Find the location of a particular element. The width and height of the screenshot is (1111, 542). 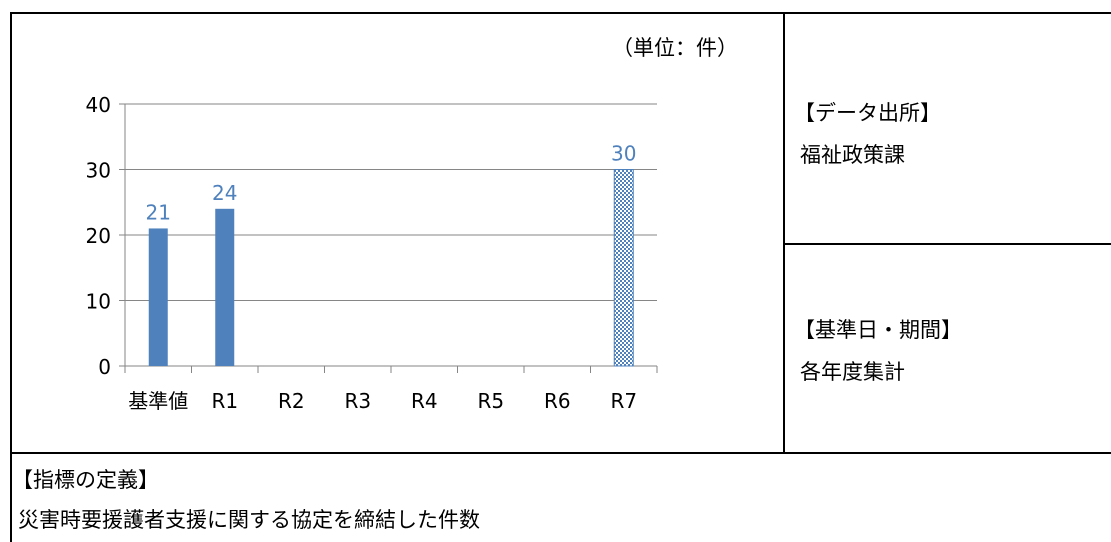

x-tick-label: R4 is located at coordinates (424, 401).